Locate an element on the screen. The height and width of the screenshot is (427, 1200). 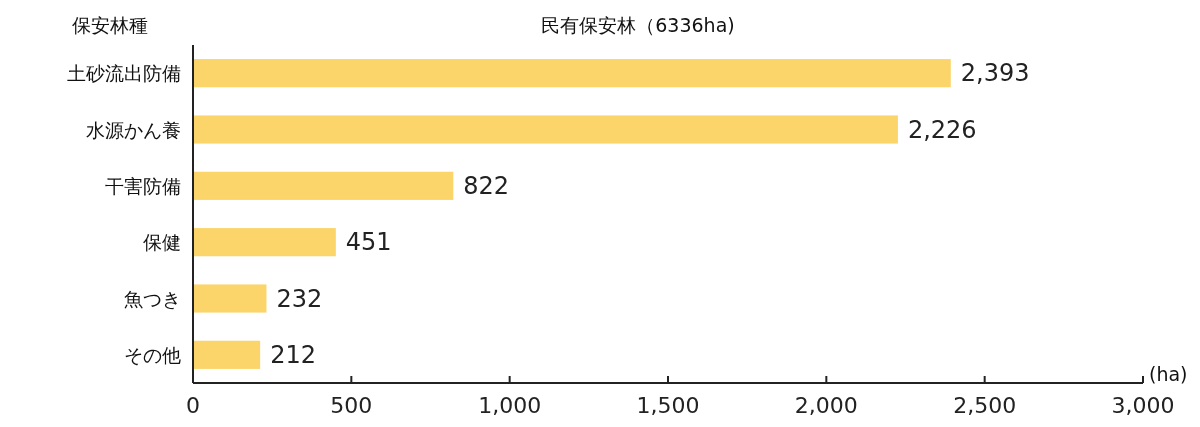
x-tick-label: 500 is located at coordinates (351, 405).